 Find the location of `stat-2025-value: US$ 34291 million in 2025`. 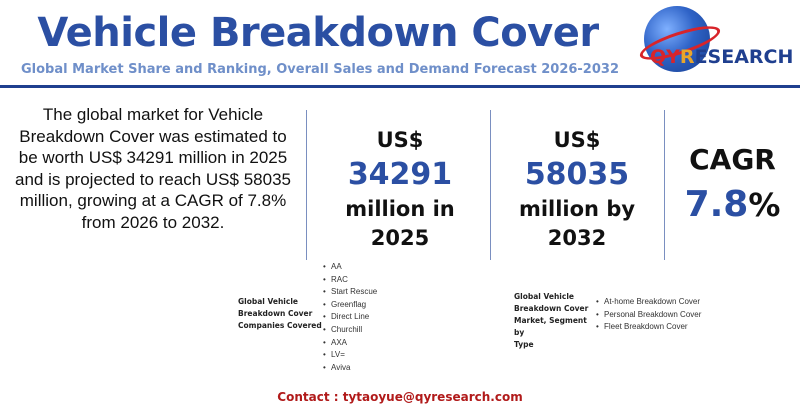

stat-2025-value: US$ 34291 million in 2025 is located at coordinates (400, 189).